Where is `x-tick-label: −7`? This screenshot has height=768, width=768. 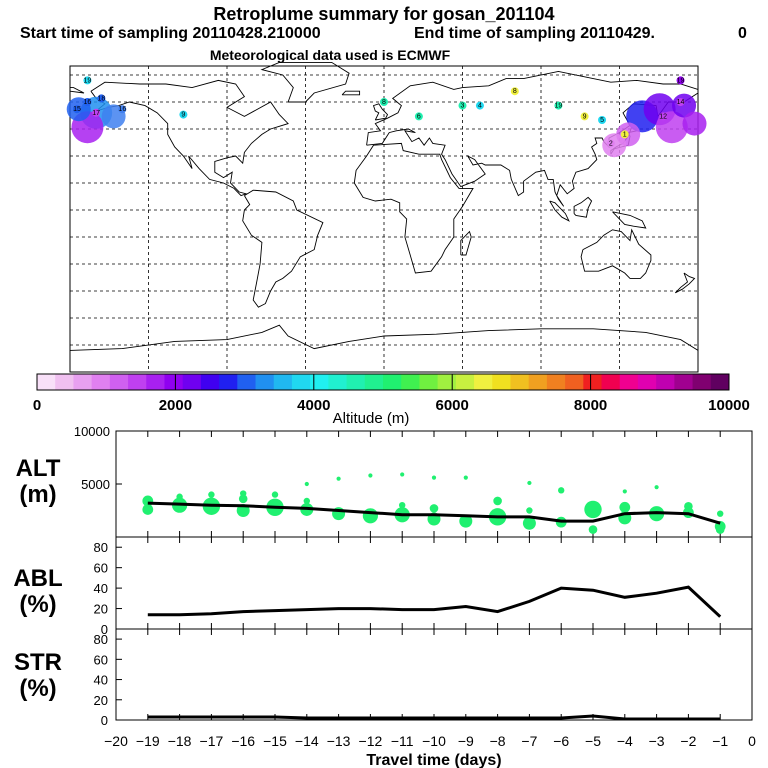 x-tick-label: −7 is located at coordinates (529, 741).